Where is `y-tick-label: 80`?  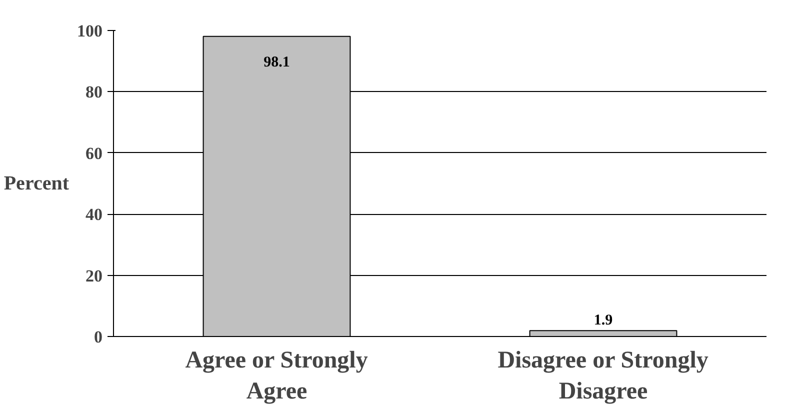 y-tick-label: 80 is located at coordinates (94, 92).